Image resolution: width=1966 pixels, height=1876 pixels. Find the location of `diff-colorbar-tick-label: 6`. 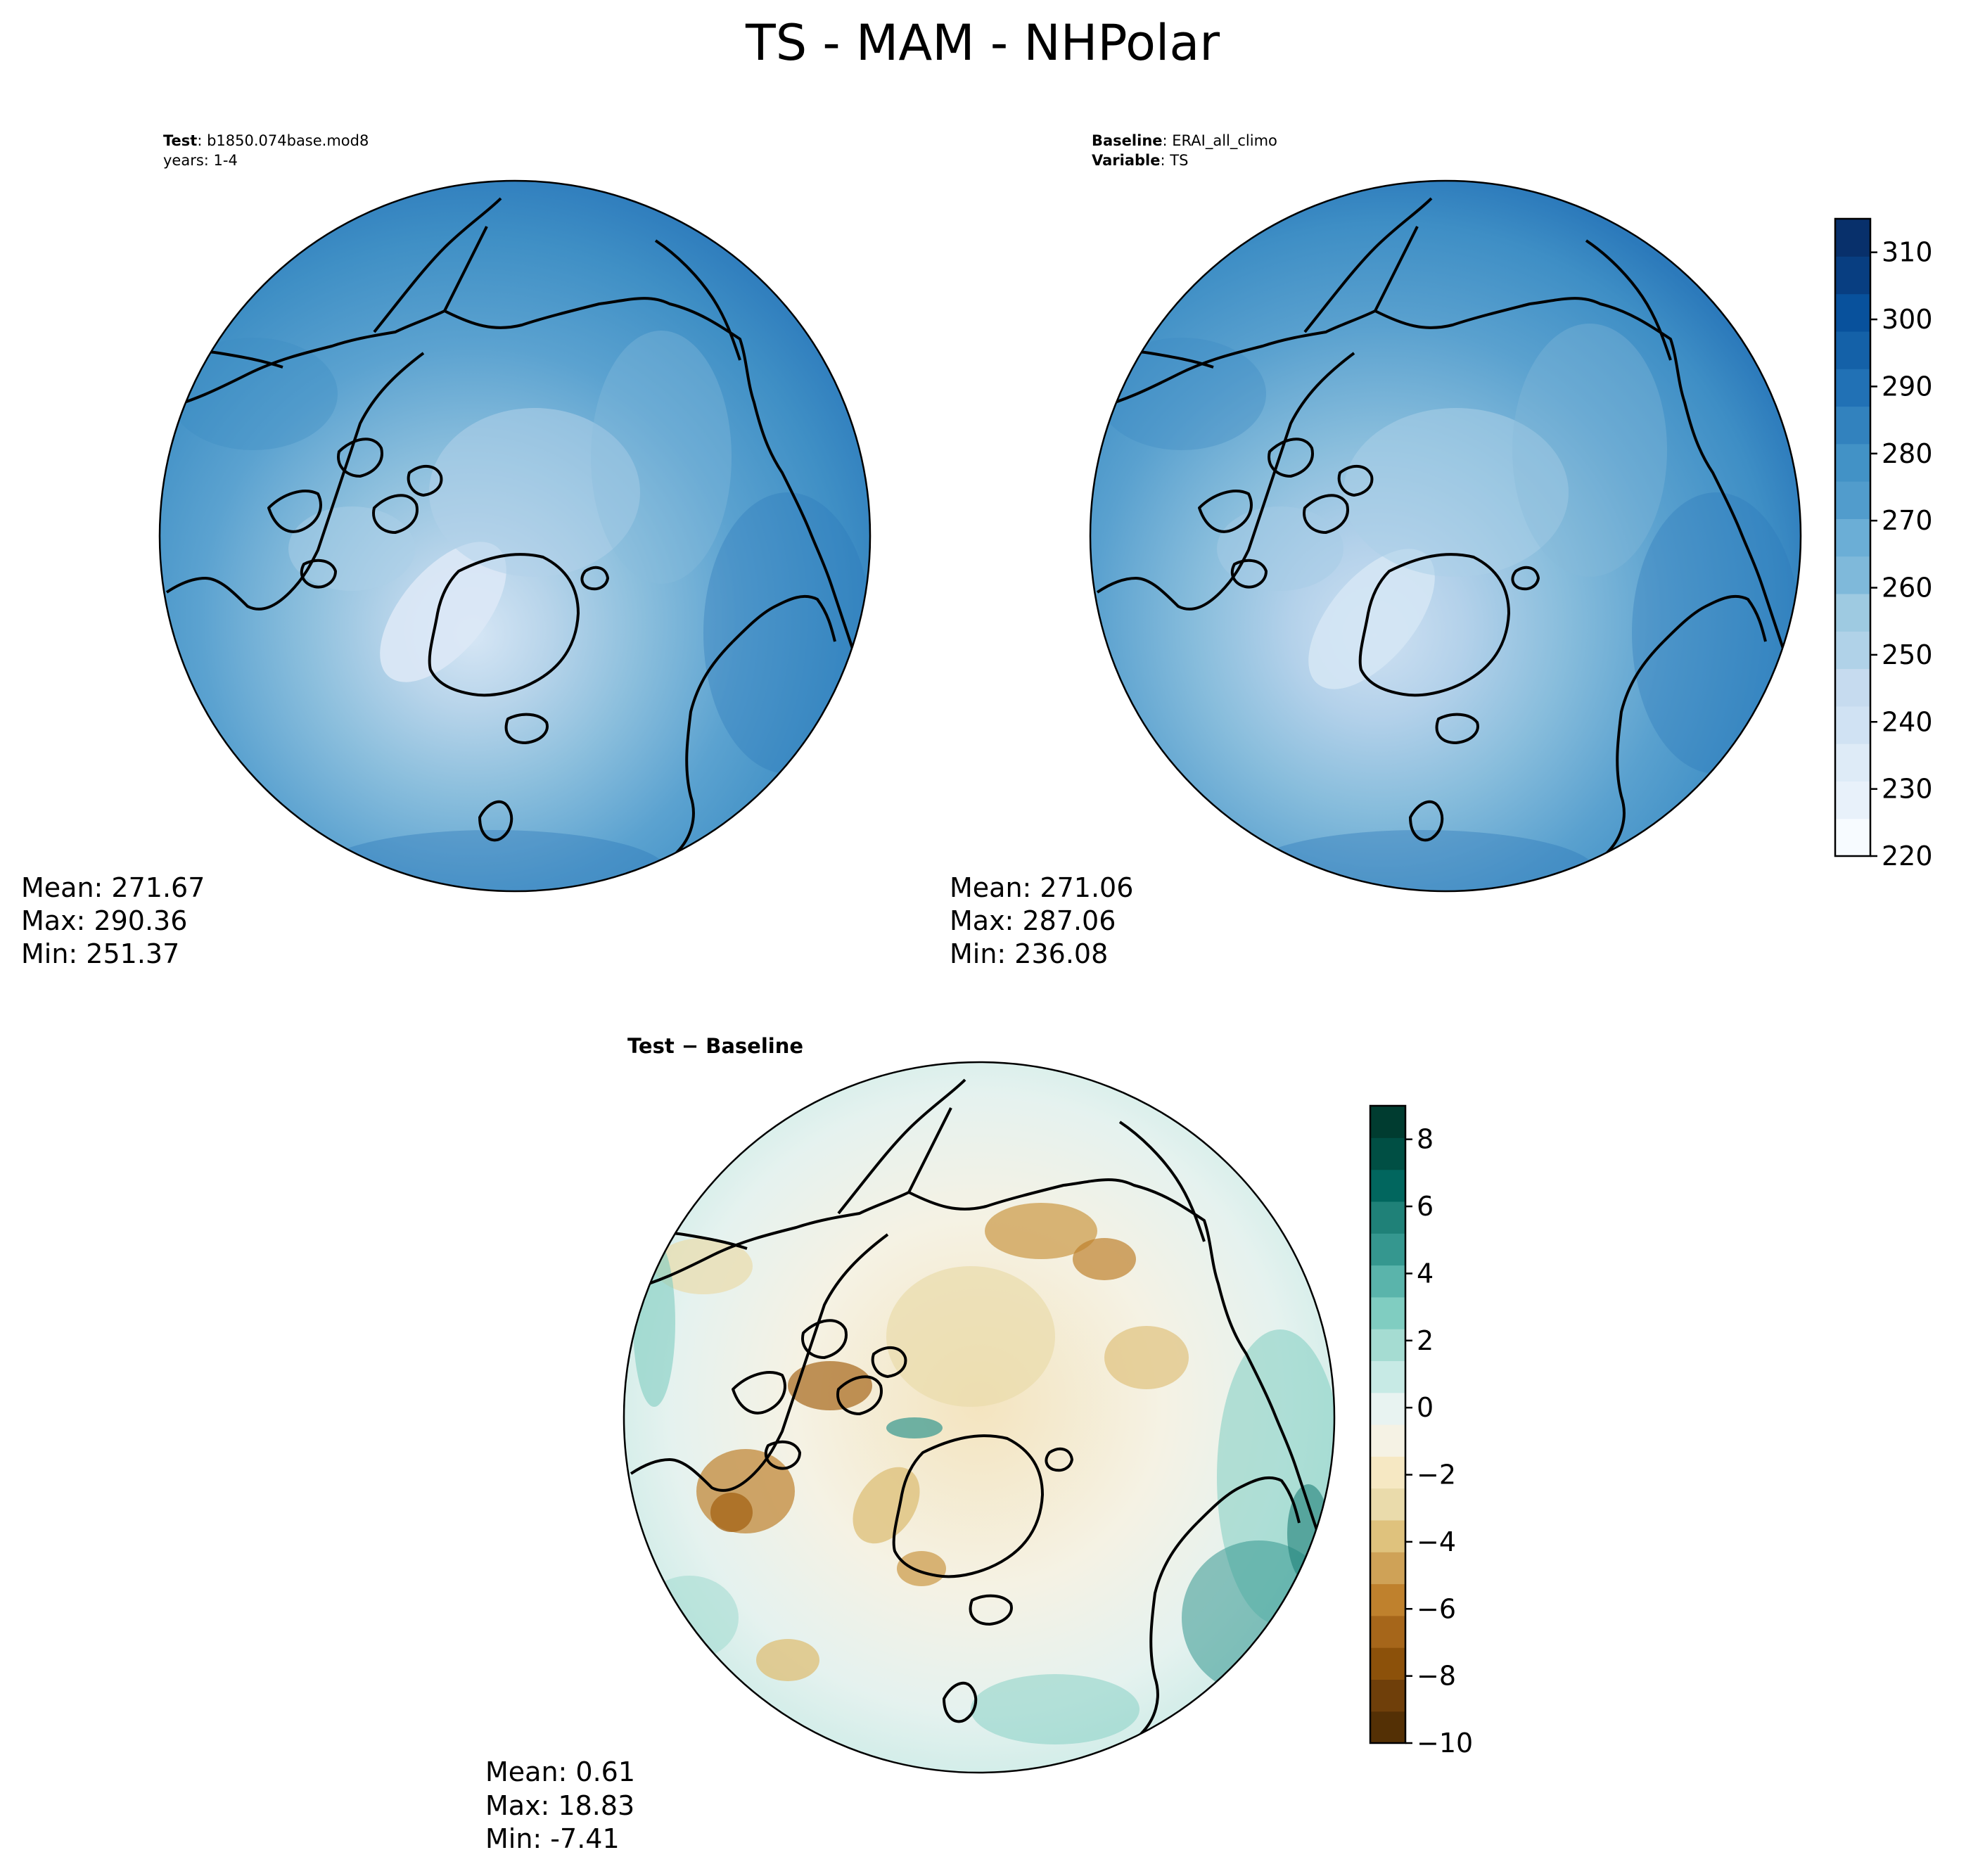

diff-colorbar-tick-label: 6 is located at coordinates (1425, 1206).